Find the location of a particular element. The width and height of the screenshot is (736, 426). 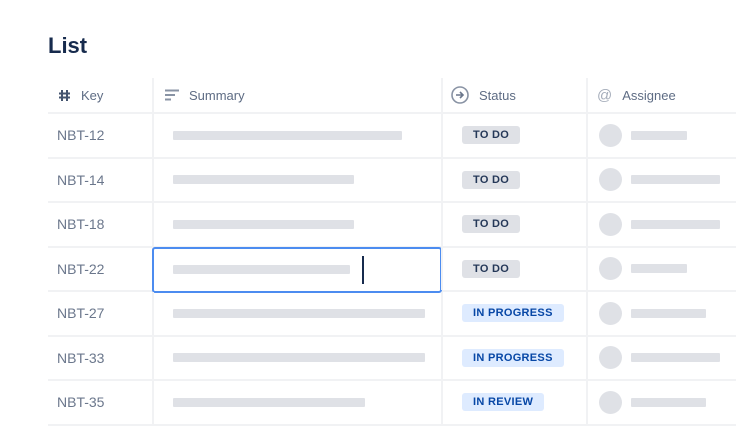

table-row: NBT-12 TO DO is located at coordinates (392, 136).